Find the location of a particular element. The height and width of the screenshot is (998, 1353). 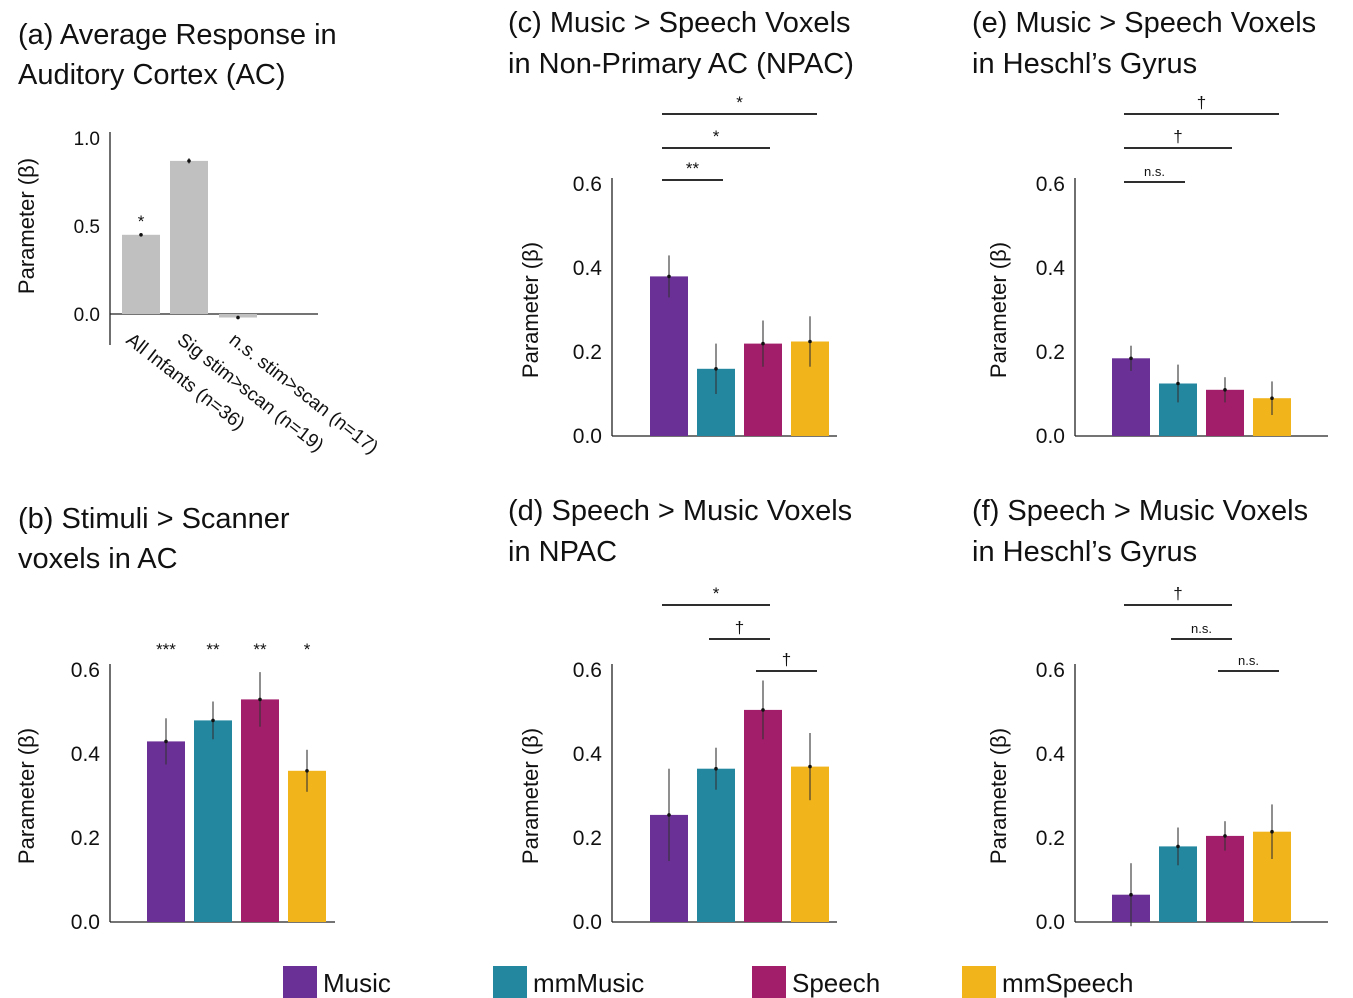

panel-a-title-line: (a) Average Response in is located at coordinates (177, 35).